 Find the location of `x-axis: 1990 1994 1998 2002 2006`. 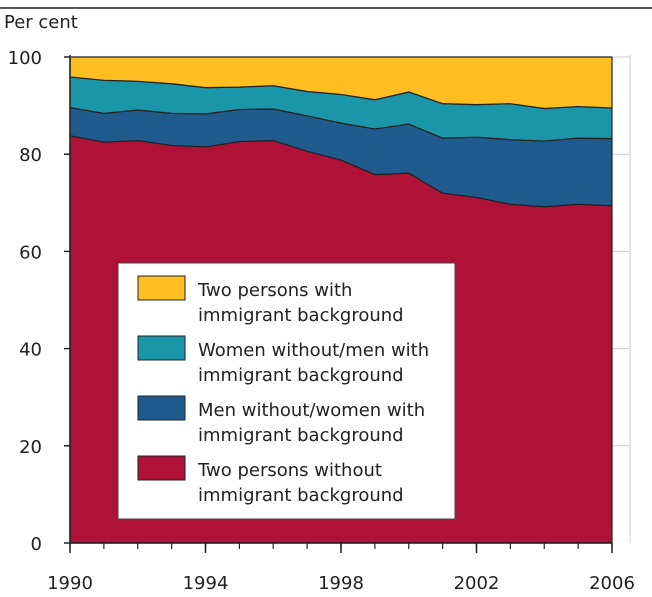

x-axis: 1990 1994 1998 2002 2006 is located at coordinates (341, 568).